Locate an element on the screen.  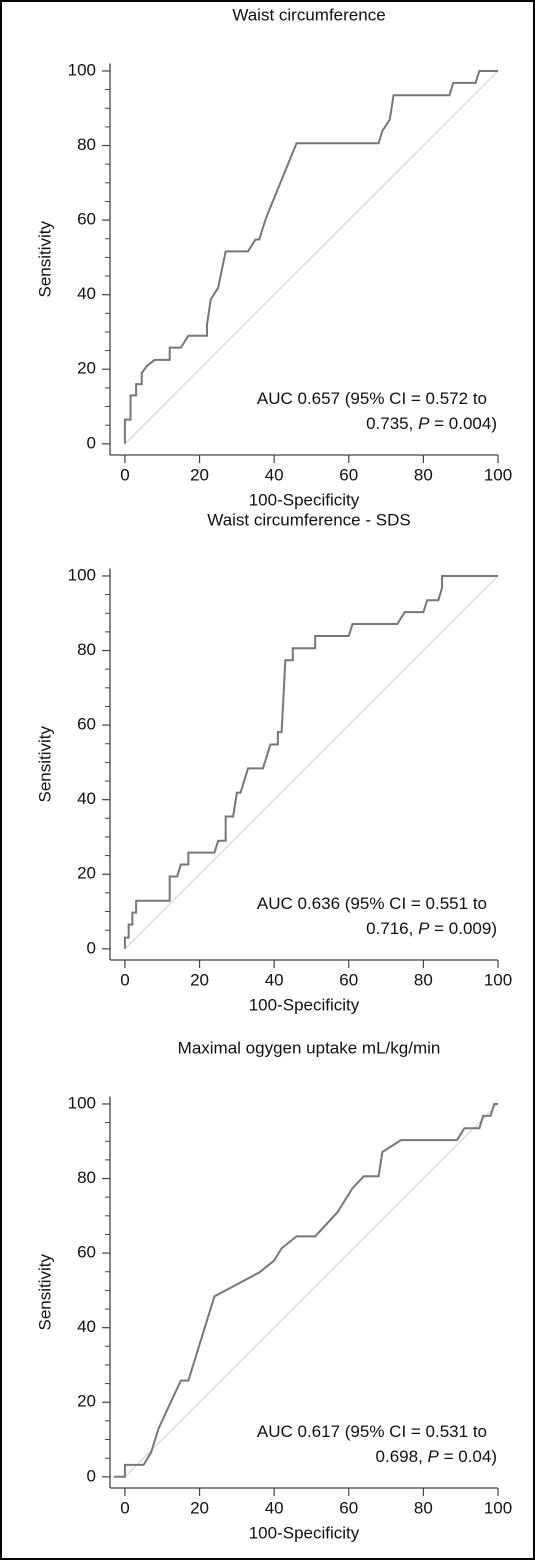
annotation: AUC 0.617 (95% CI = 0.531 to is located at coordinates (372, 1431).